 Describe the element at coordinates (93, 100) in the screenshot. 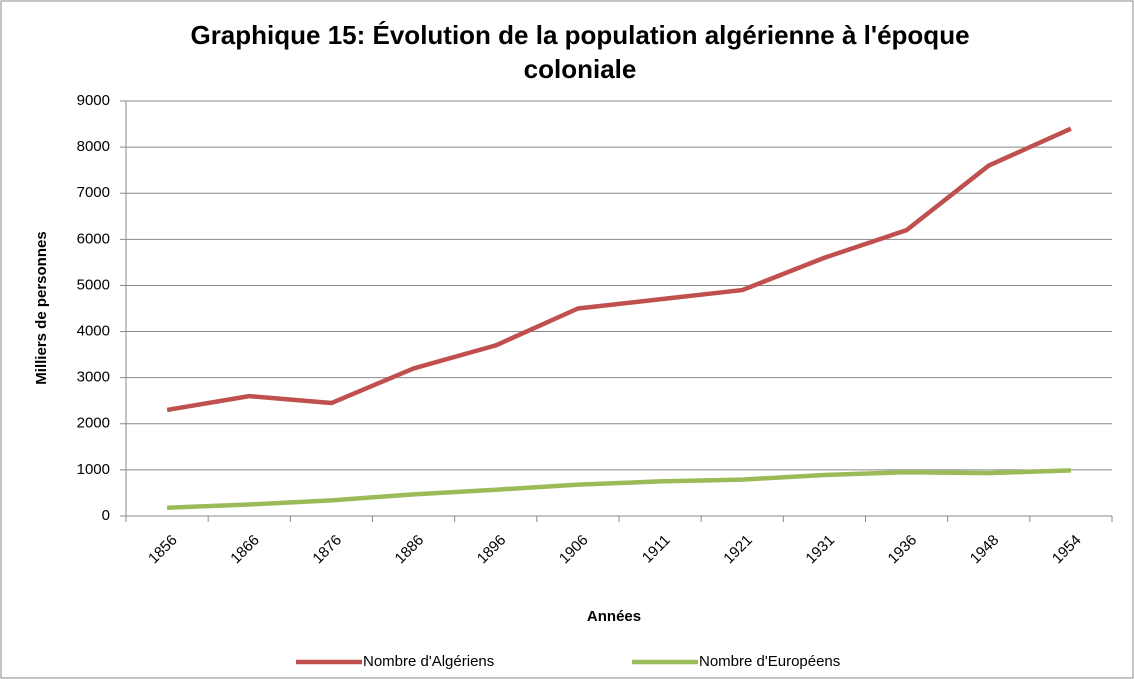

I see `y-tick-label: 9000` at that location.